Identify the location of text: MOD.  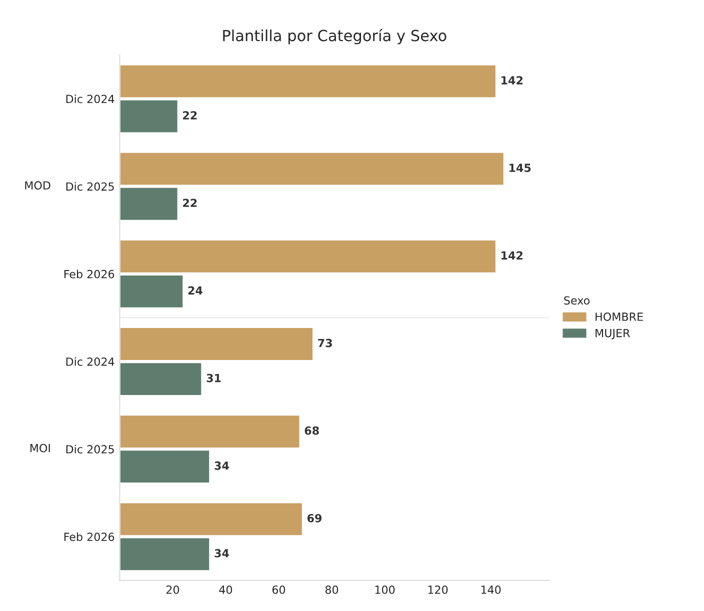
(37, 185).